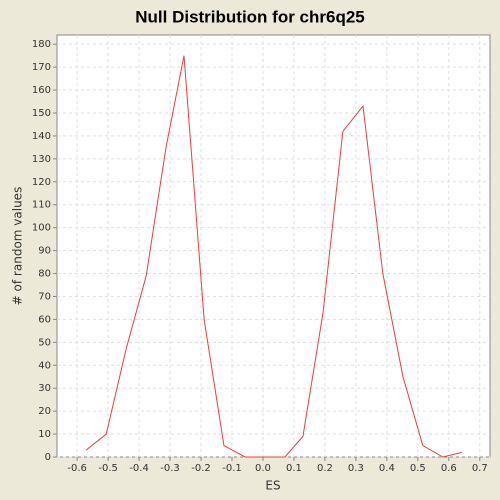 The height and width of the screenshot is (500, 500). I want to click on y-tick-label: 10, so click(44, 434).